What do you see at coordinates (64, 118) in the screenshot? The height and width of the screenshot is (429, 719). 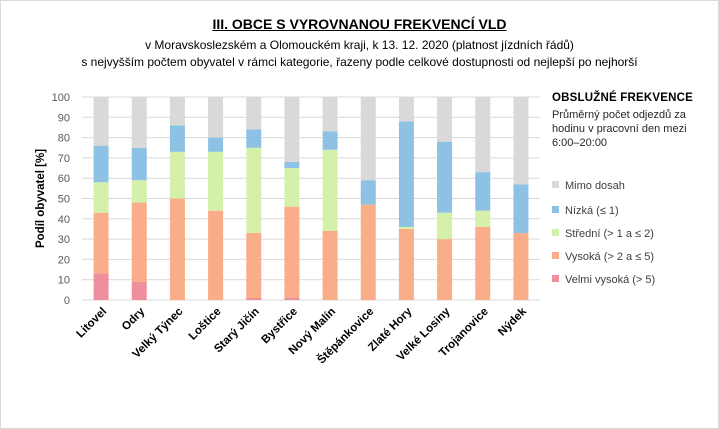 I see `y-tick-label: 90` at bounding box center [64, 118].